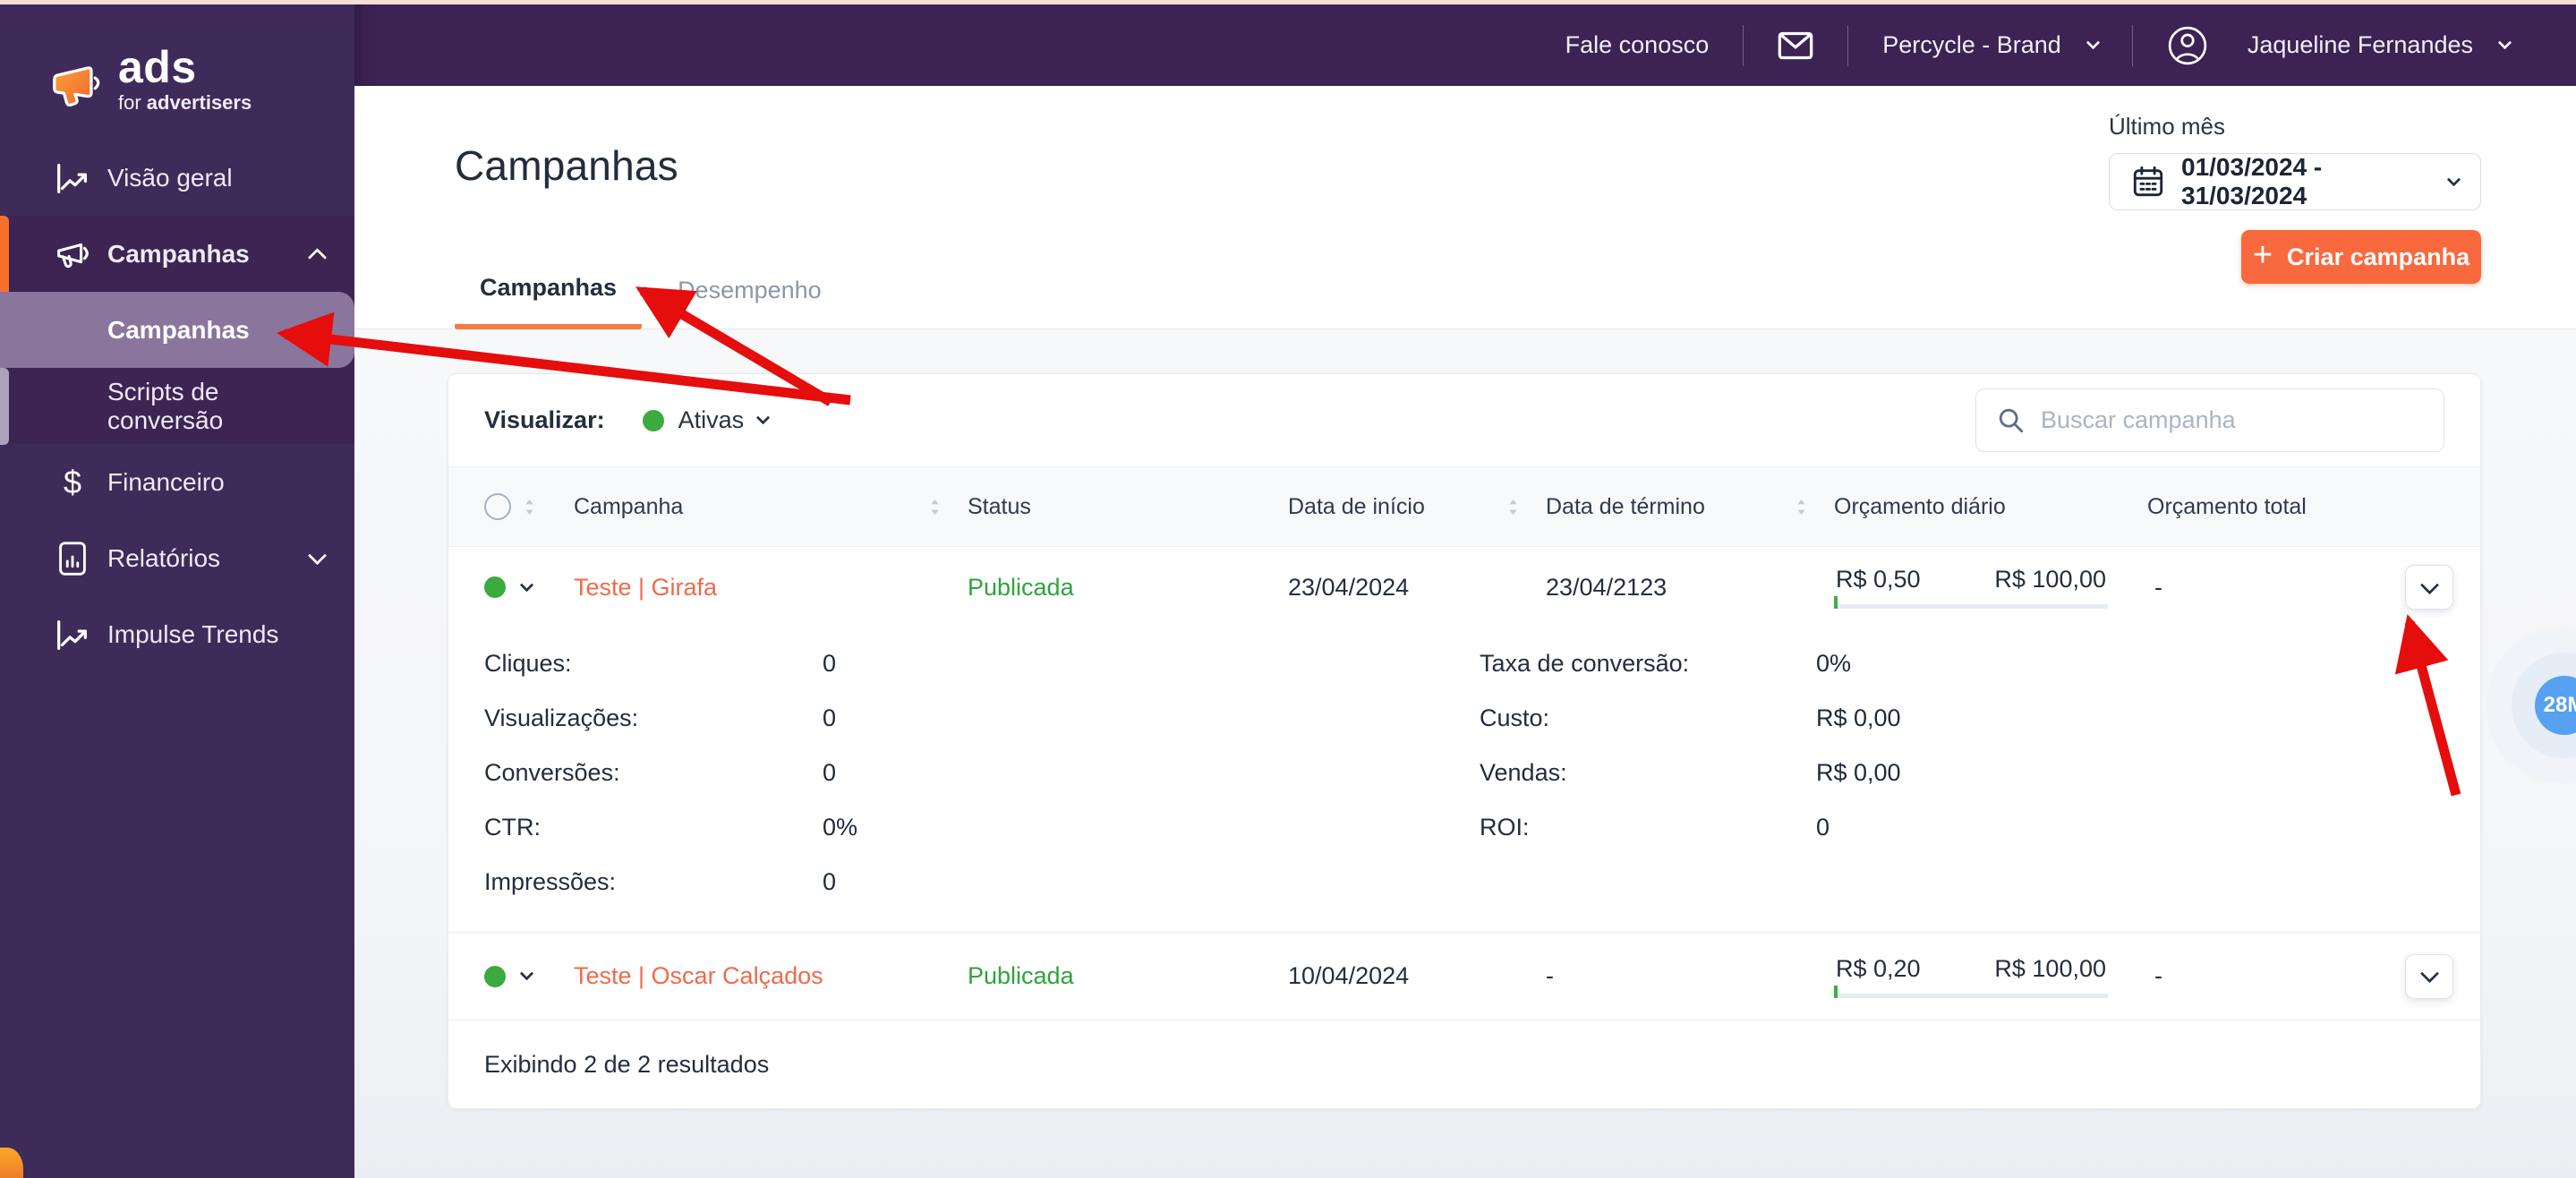 The width and height of the screenshot is (2576, 1178). What do you see at coordinates (627, 1064) in the screenshot?
I see `results-count: Exibindo 2 de 2 resultados` at bounding box center [627, 1064].